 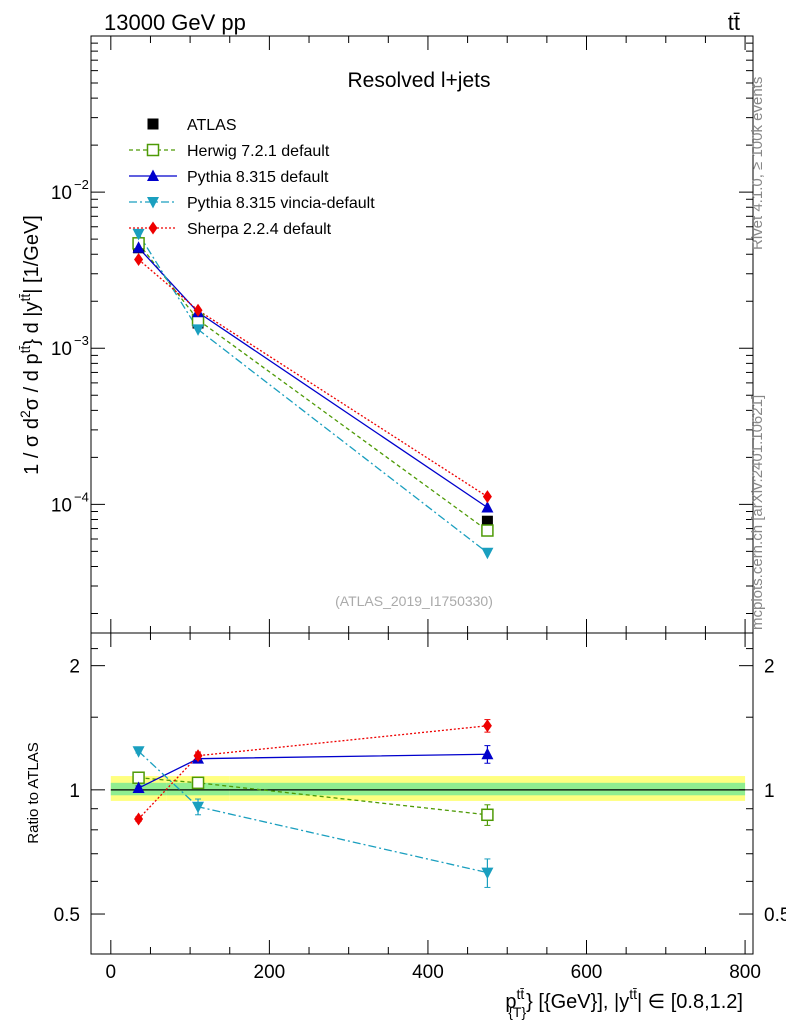 What do you see at coordinates (587, 972) in the screenshot?
I see `ratio-x-tick-label: 600` at bounding box center [587, 972].